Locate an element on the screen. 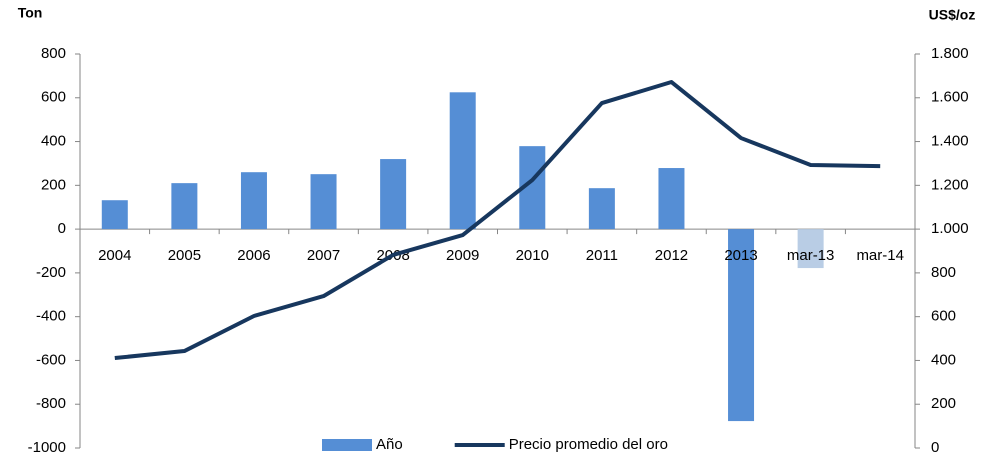 This screenshot has height=458, width=985. y2-tick-label: 400 is located at coordinates (943, 359).